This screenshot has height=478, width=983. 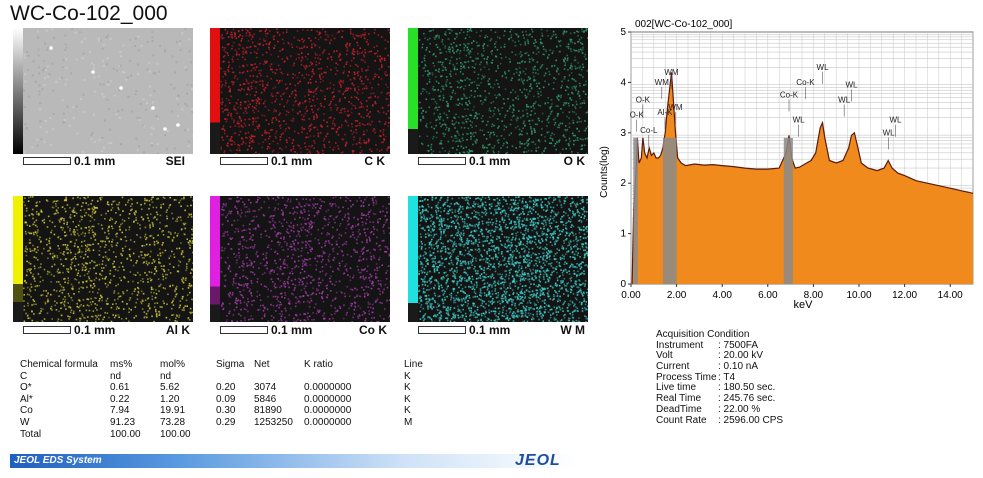 I want to click on y-tick-label: 2, so click(x=623, y=183).